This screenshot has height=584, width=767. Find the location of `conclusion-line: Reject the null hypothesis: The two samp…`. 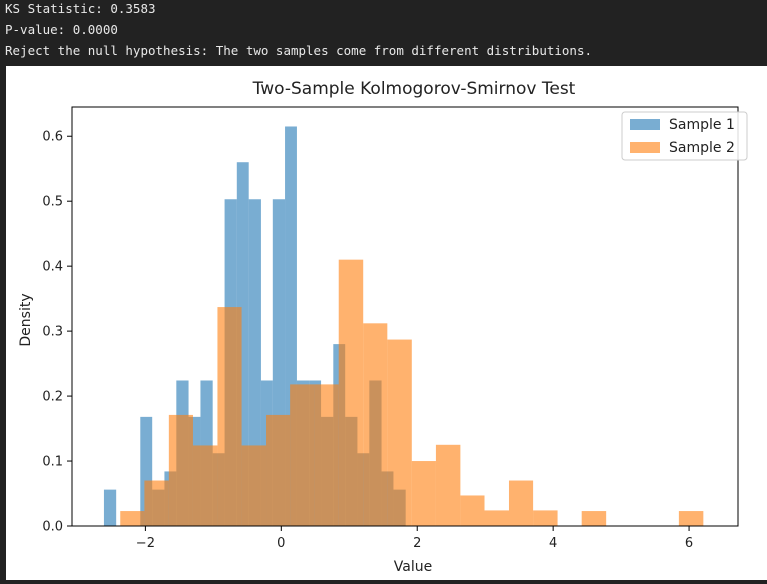

conclusion-line: Reject the null hypothesis: The two samp… is located at coordinates (298, 50).